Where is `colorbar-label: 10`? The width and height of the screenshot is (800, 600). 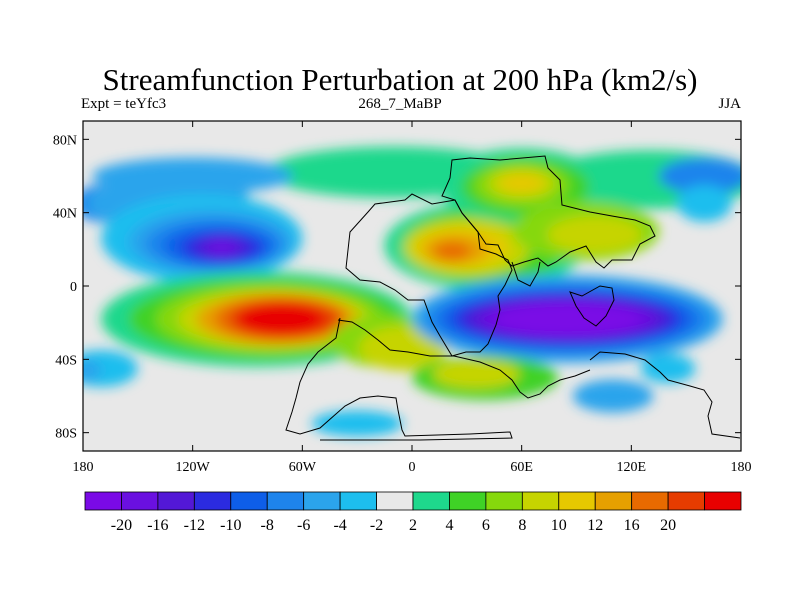
colorbar-label: 10 is located at coordinates (559, 525).